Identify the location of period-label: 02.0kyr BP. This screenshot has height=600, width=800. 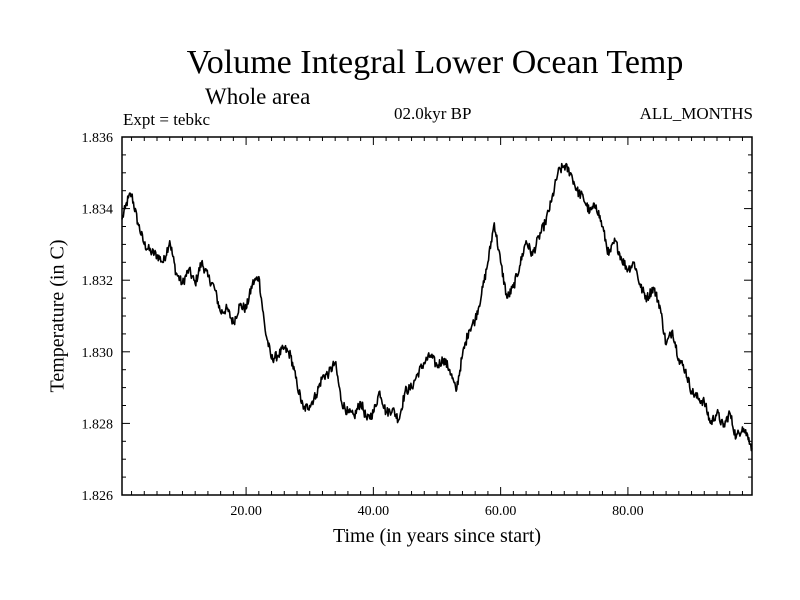
(433, 113).